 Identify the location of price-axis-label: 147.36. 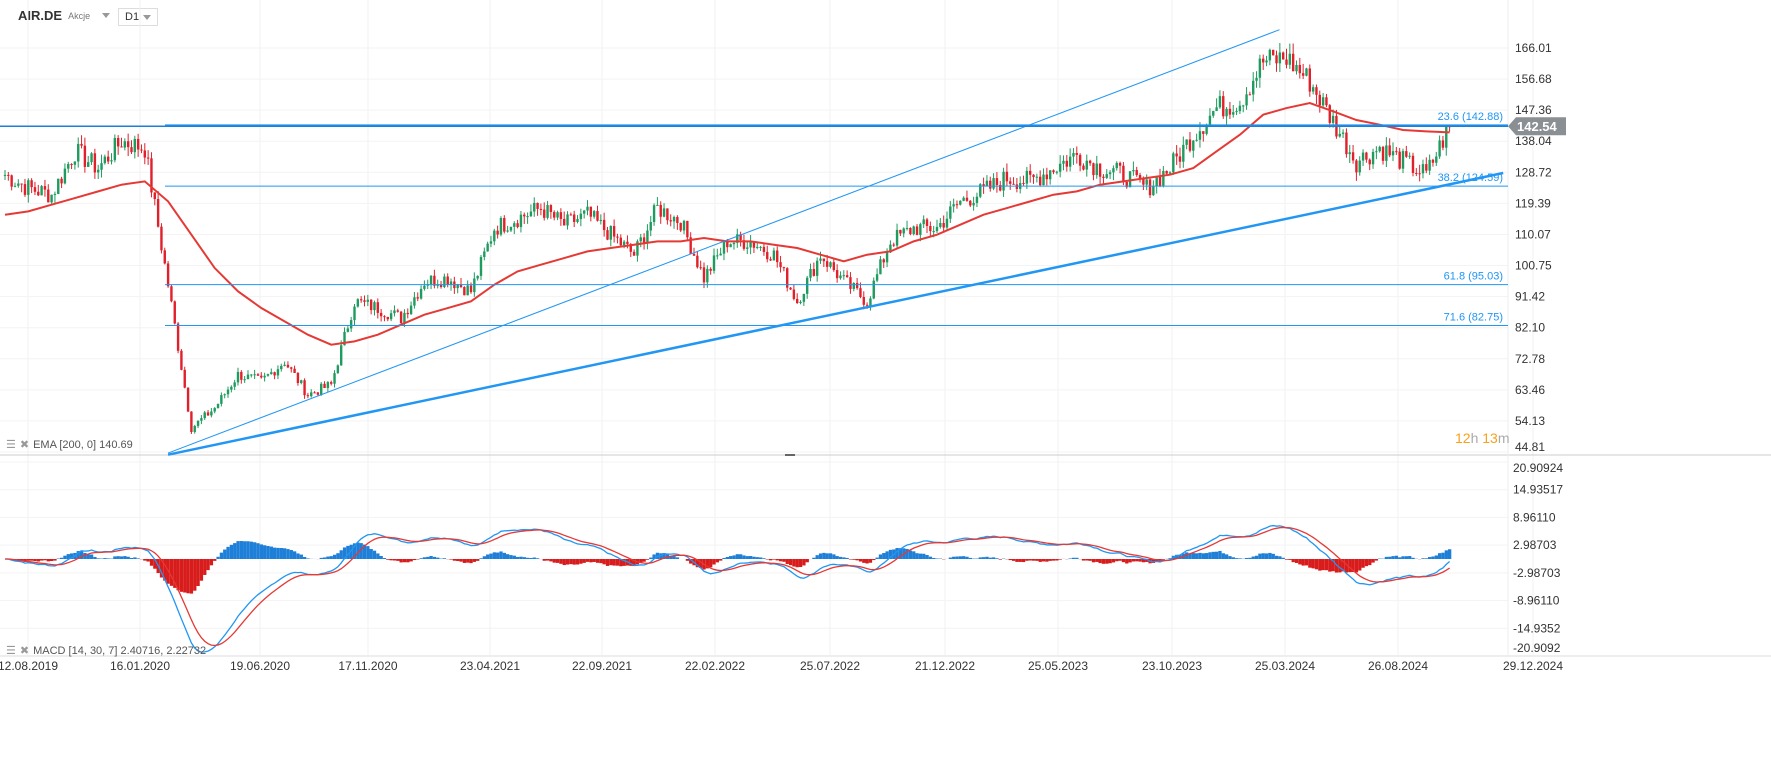
(1533, 110).